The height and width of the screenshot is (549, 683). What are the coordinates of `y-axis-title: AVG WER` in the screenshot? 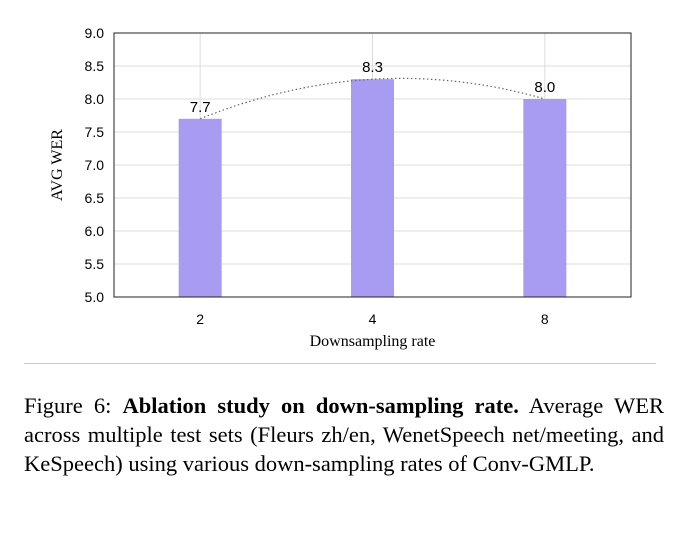 It's located at (57, 165).